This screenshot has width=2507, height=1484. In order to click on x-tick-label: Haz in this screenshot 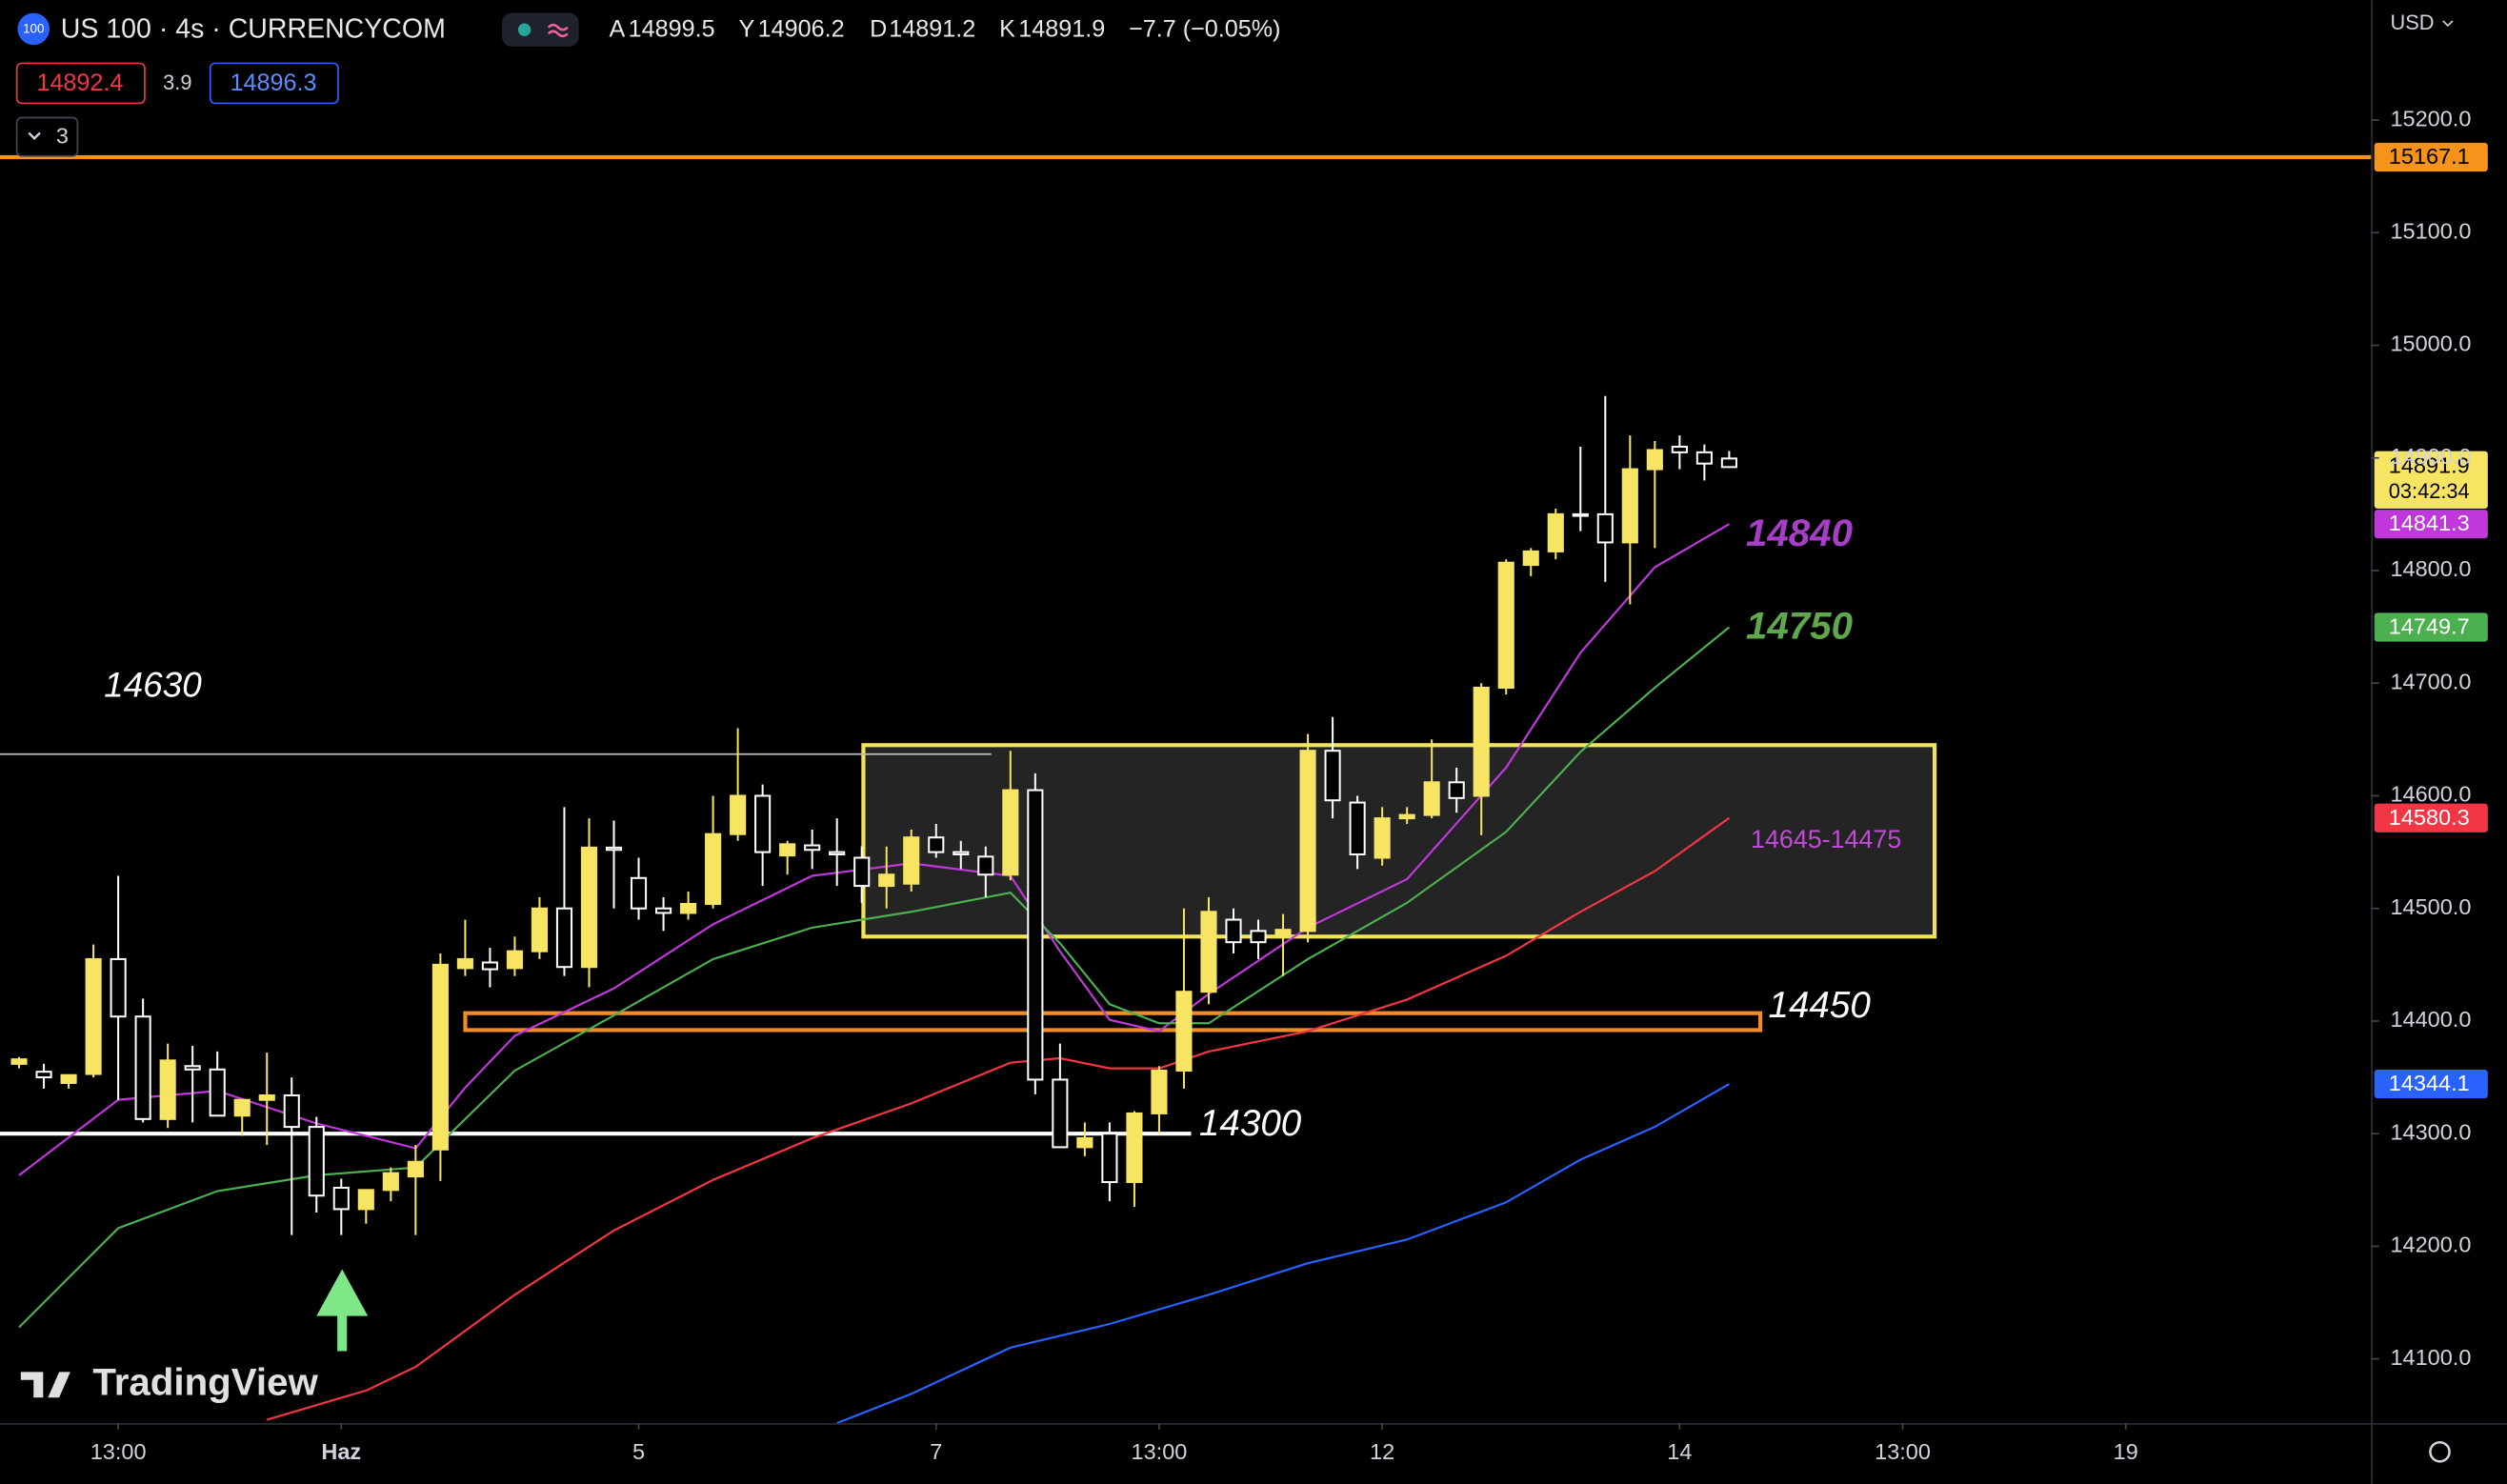, I will do `click(341, 1451)`.